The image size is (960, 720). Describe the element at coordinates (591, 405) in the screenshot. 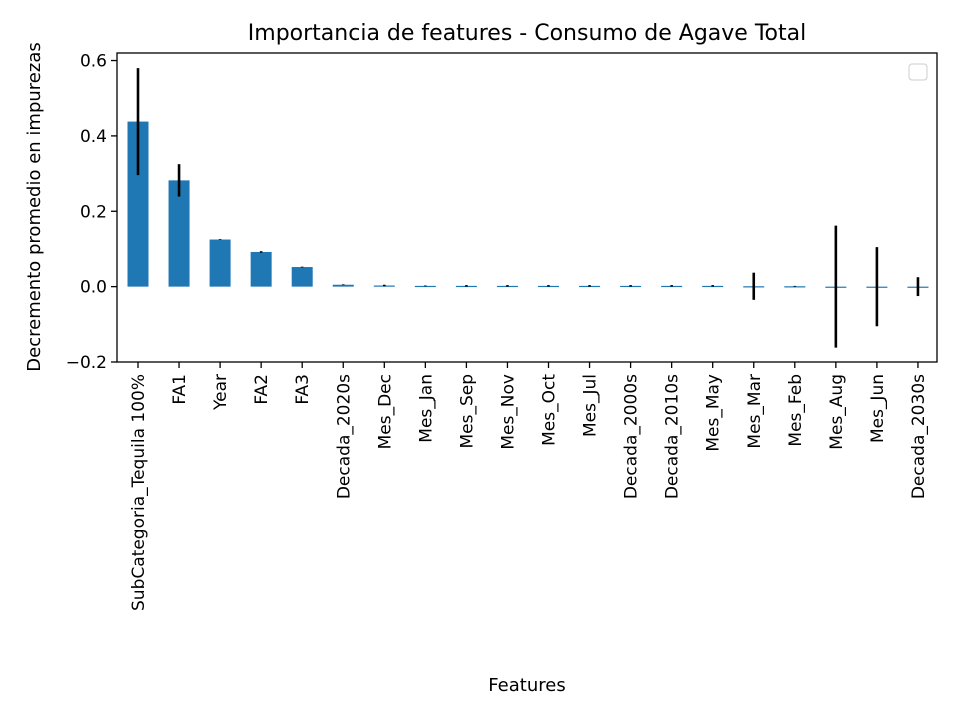

I see `x-tick-label: Mes_Jul` at that location.